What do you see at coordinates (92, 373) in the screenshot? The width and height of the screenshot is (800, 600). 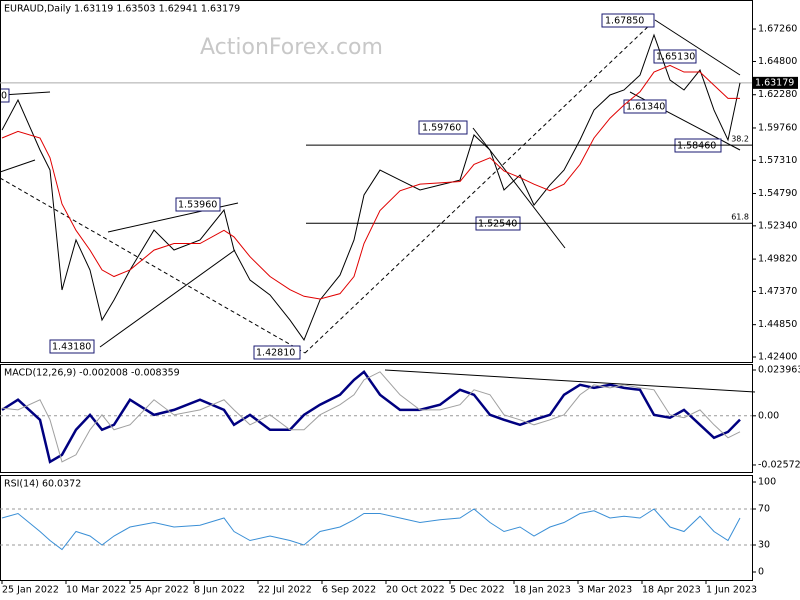 I see `panel-title: MACD(12,26,9) -0.002008 -0.008359` at bounding box center [92, 373].